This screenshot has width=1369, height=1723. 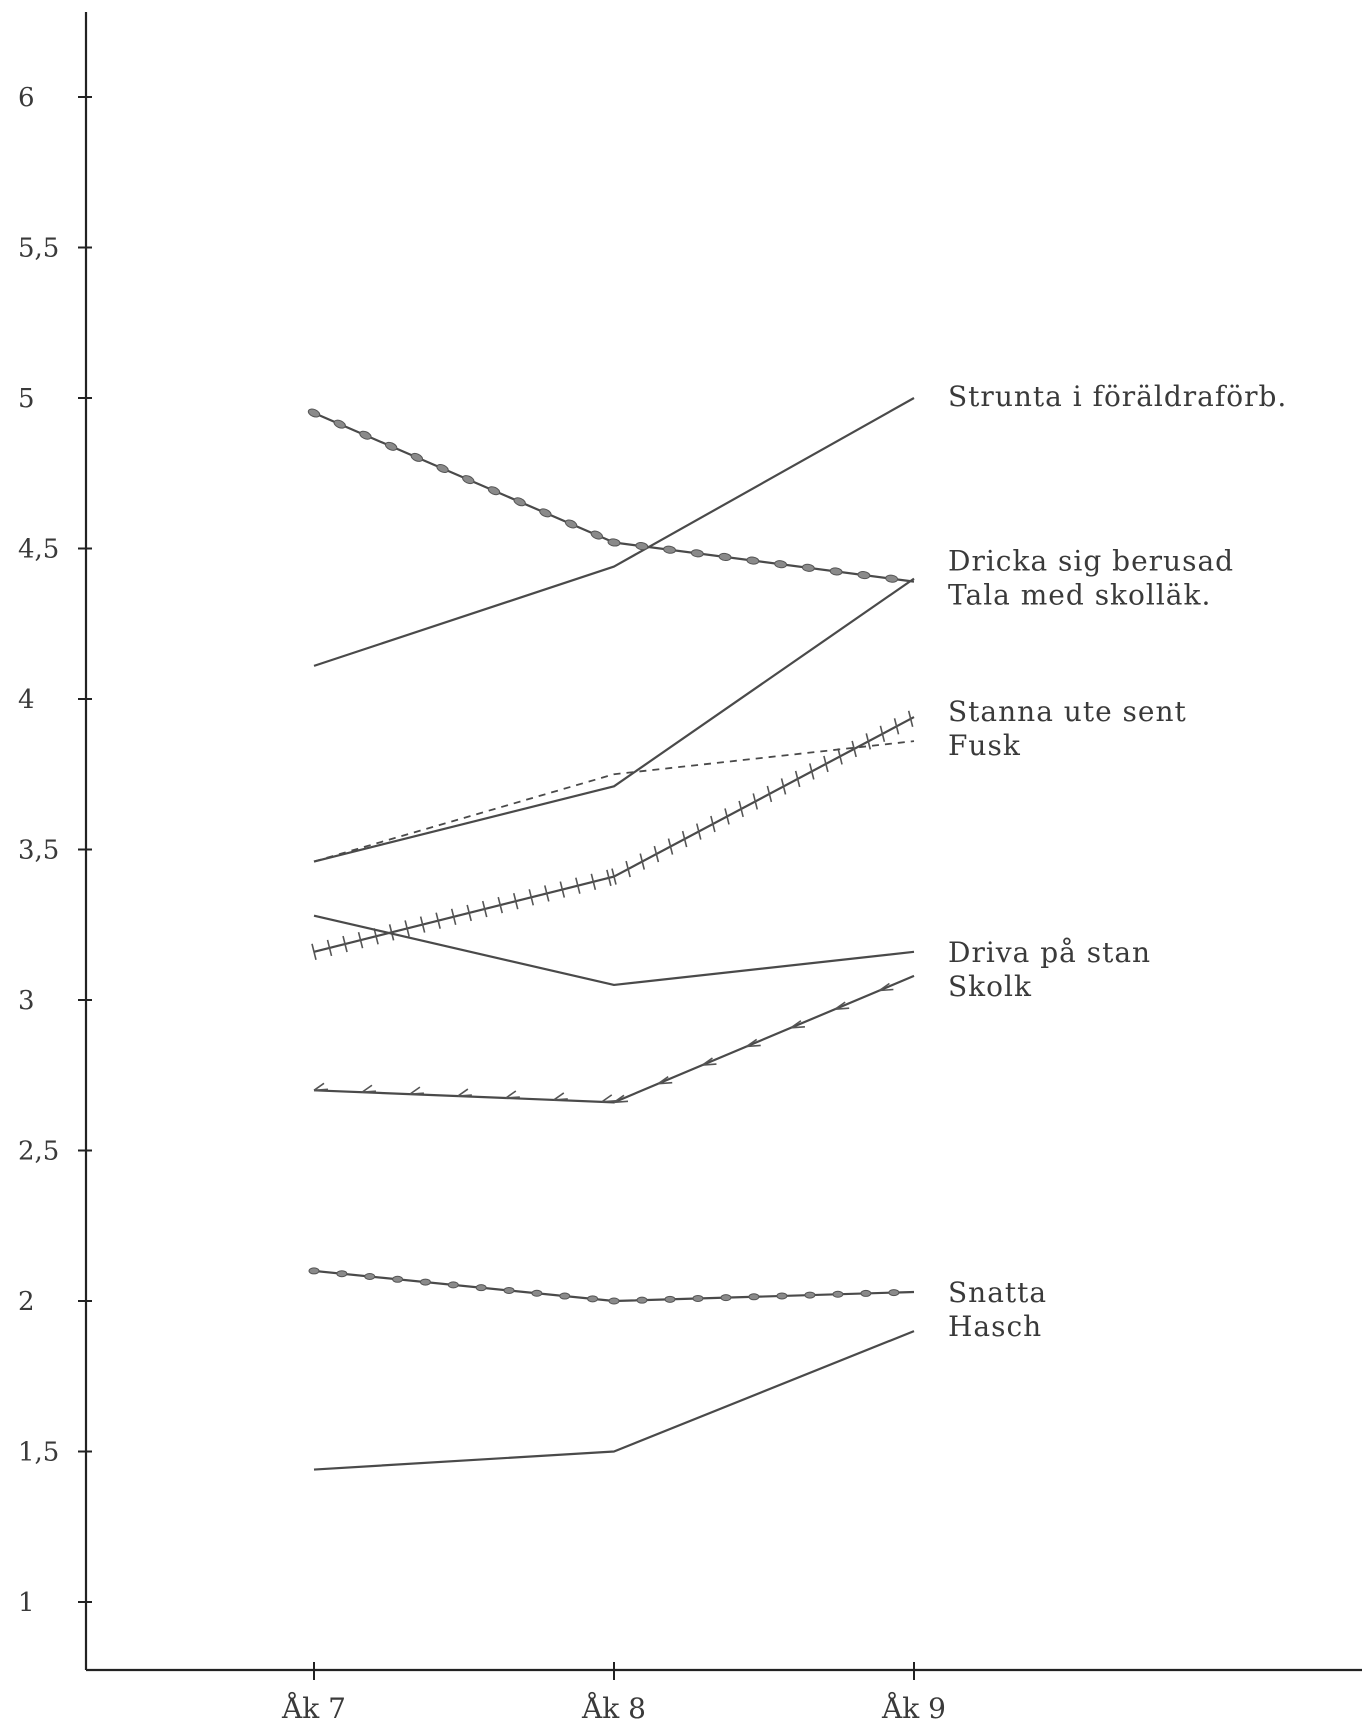 What do you see at coordinates (990, 986) in the screenshot?
I see `series-name-label: Skolk` at bounding box center [990, 986].